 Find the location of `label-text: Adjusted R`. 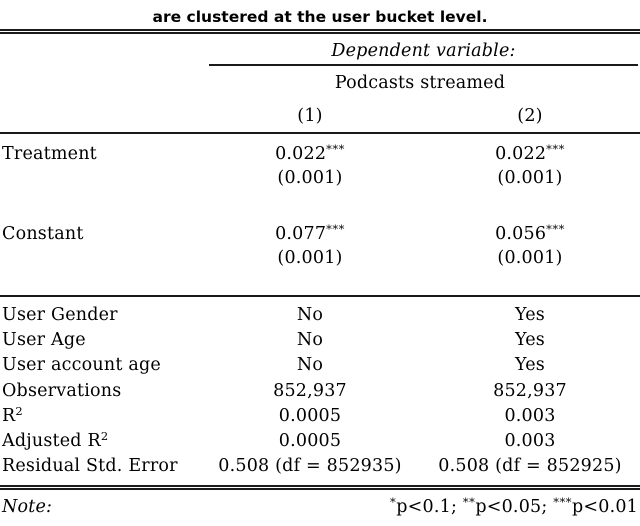

label-text: Adjusted R is located at coordinates (51, 441).